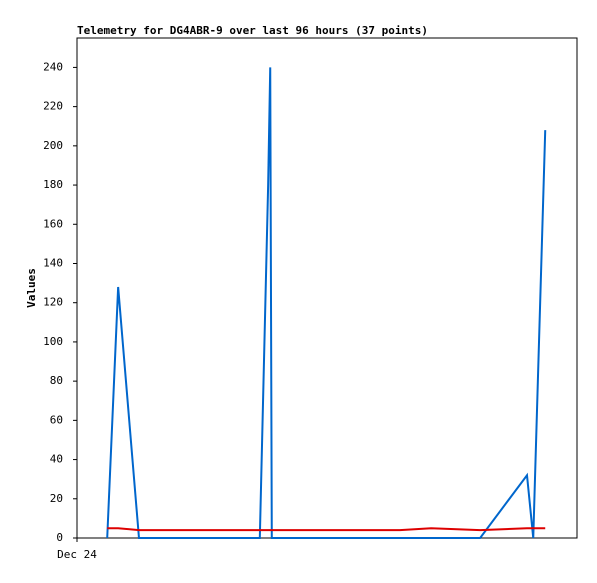 The image size is (597, 583). Describe the element at coordinates (53, 223) in the screenshot. I see `y-tick-label: 160` at that location.